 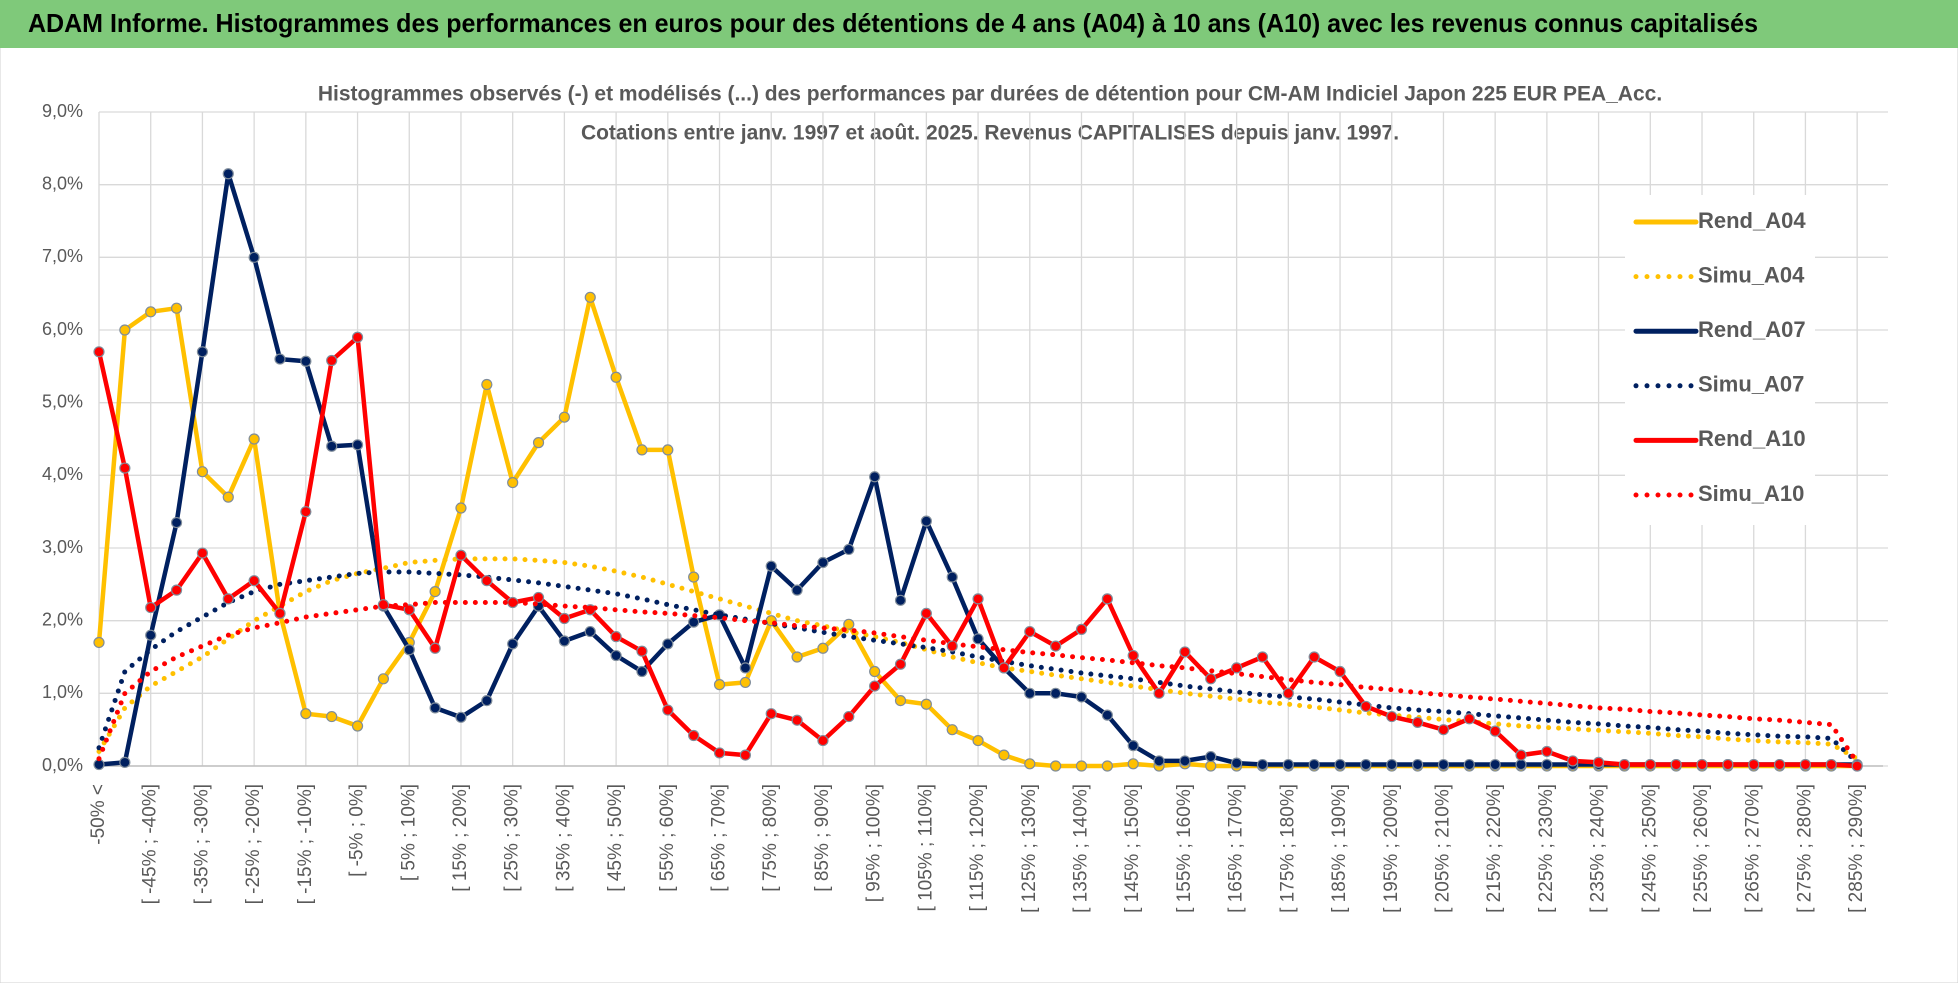 What do you see at coordinates (62, 183) in the screenshot?
I see `y-tick-label: 8,0%` at bounding box center [62, 183].